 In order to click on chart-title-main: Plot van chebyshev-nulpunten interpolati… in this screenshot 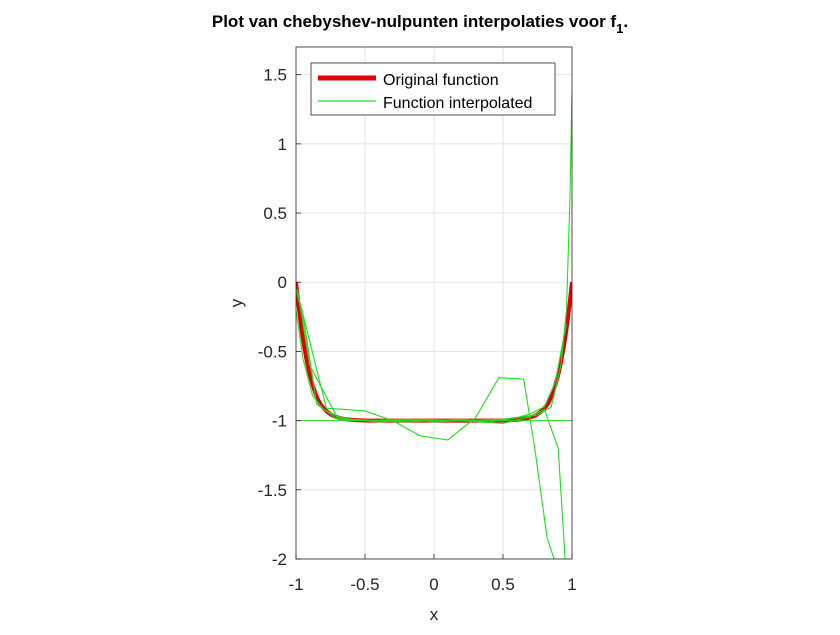, I will do `click(414, 21)`.